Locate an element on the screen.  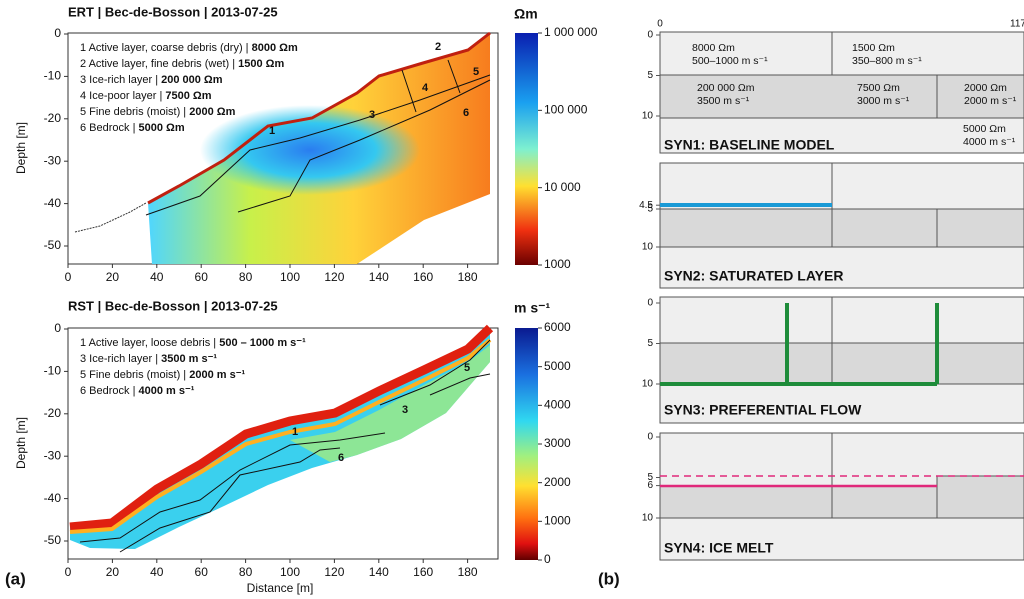
annotation: 5 is located at coordinates (467, 368).